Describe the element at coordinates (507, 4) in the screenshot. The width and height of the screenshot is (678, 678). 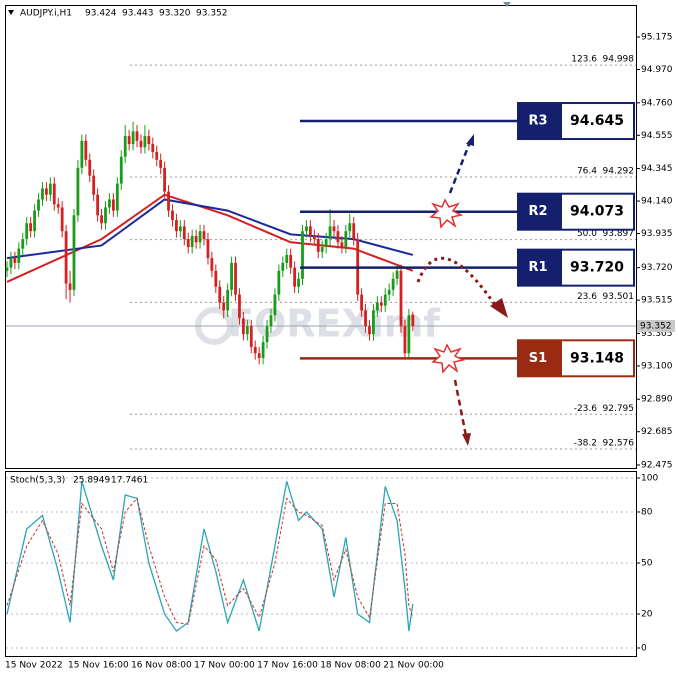
I see `shift-marker` at that location.